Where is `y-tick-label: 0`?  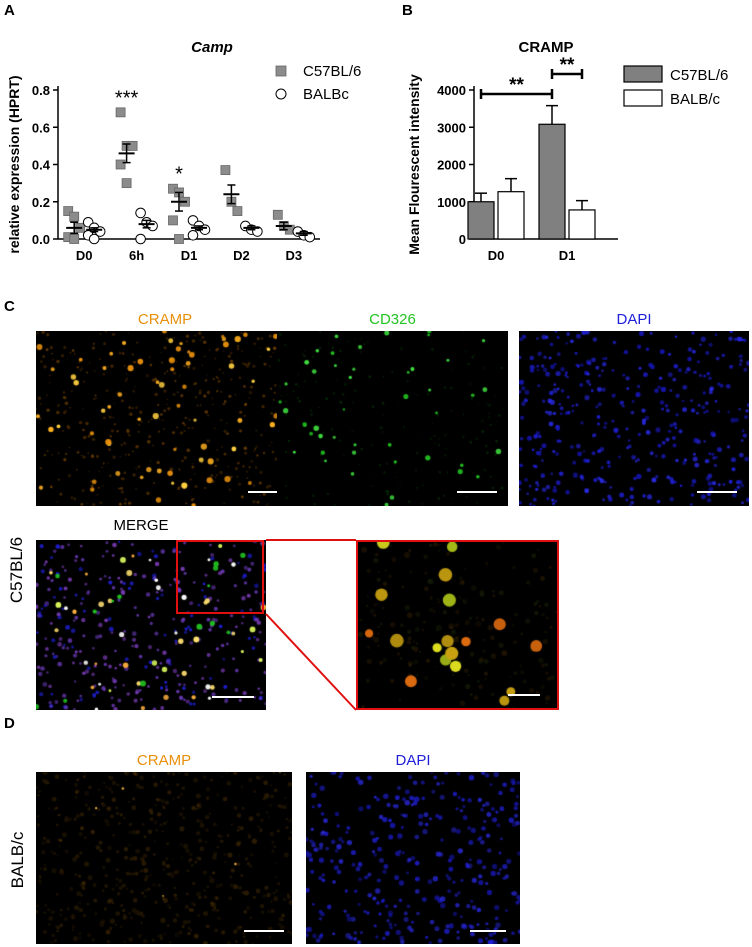
y-tick-label: 0 is located at coordinates (462, 239).